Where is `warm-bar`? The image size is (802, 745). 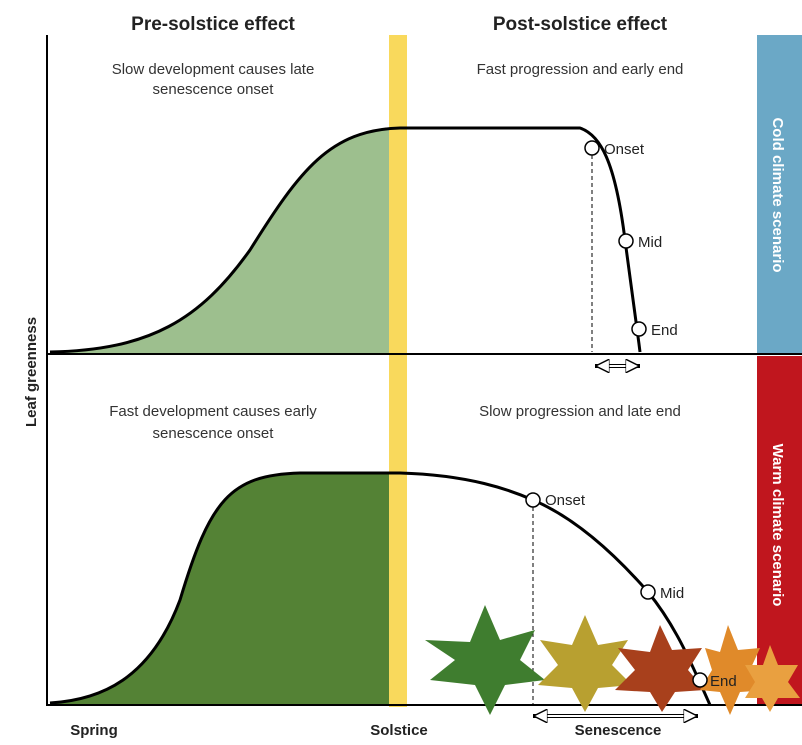 warm-bar is located at coordinates (779, 530).